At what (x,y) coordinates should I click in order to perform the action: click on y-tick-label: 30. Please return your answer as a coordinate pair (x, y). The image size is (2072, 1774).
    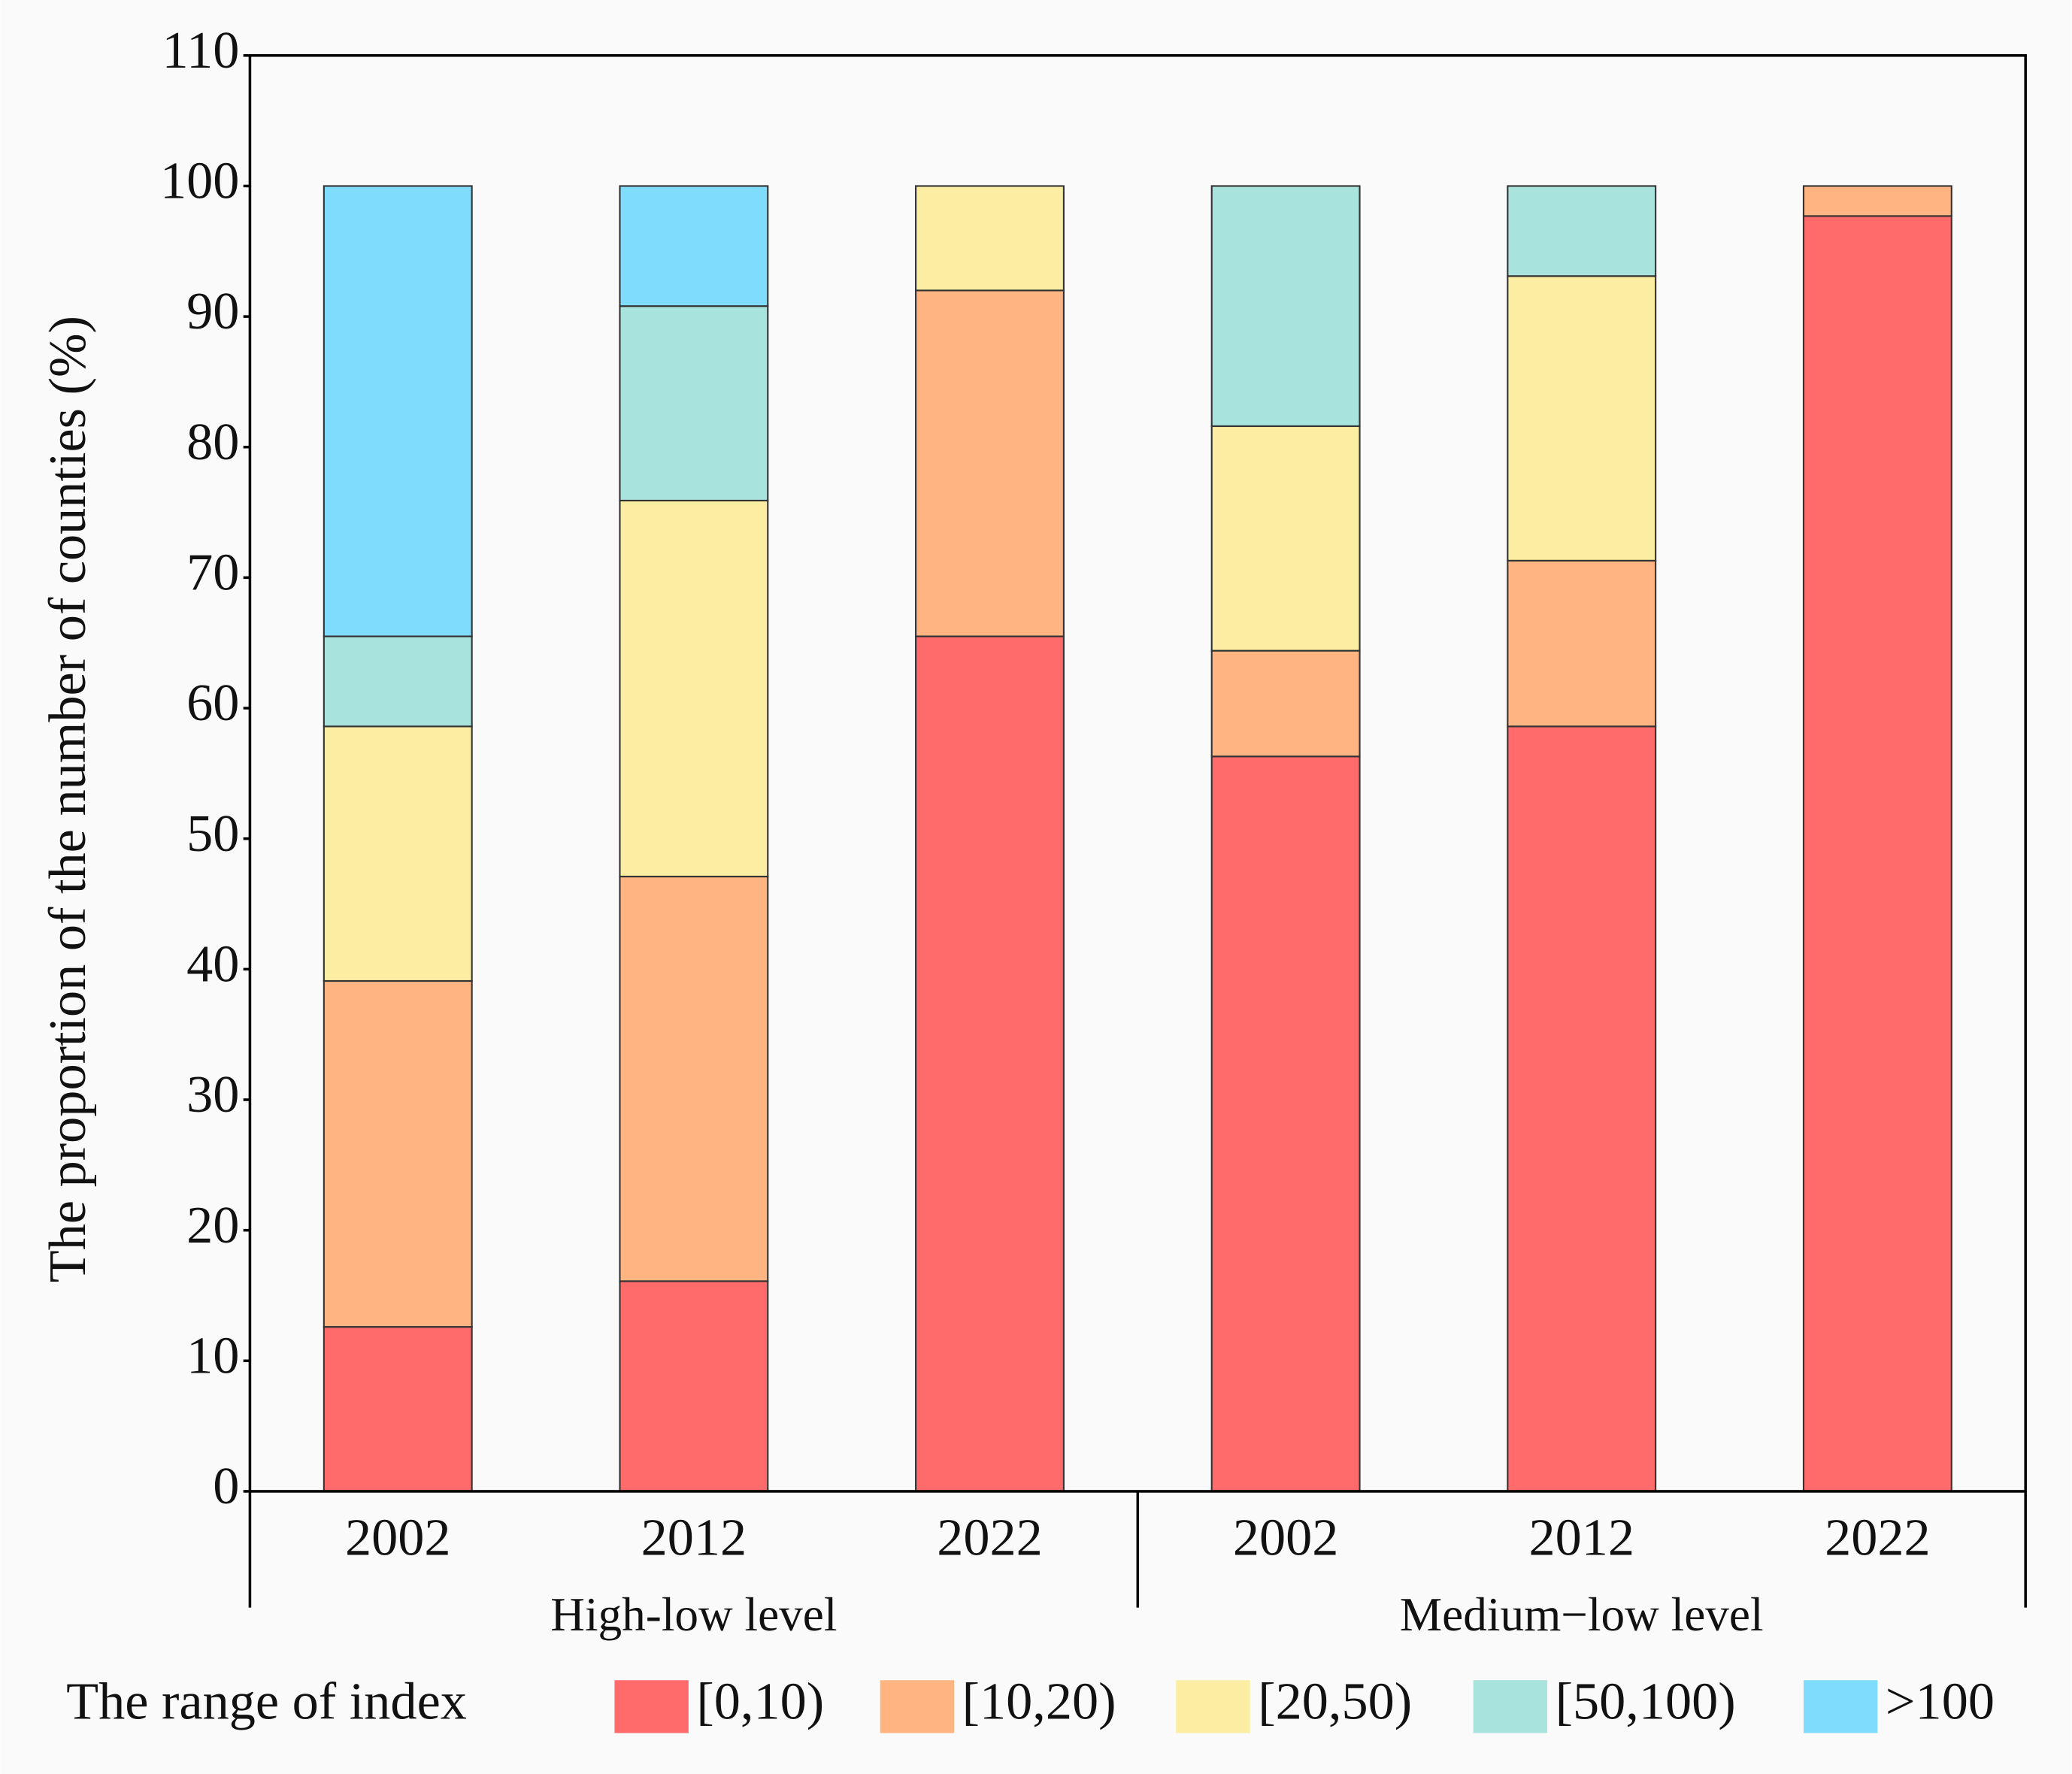
    Looking at the image, I should click on (212, 1094).